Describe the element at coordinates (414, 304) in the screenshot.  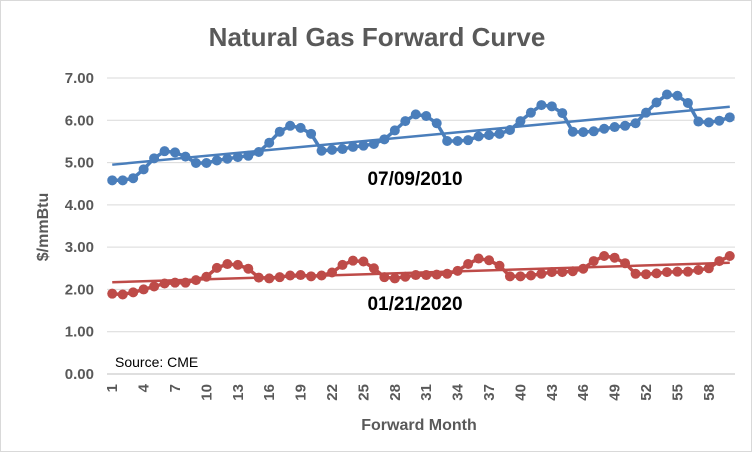
I see `series-label-2020: 01/21/2020` at that location.